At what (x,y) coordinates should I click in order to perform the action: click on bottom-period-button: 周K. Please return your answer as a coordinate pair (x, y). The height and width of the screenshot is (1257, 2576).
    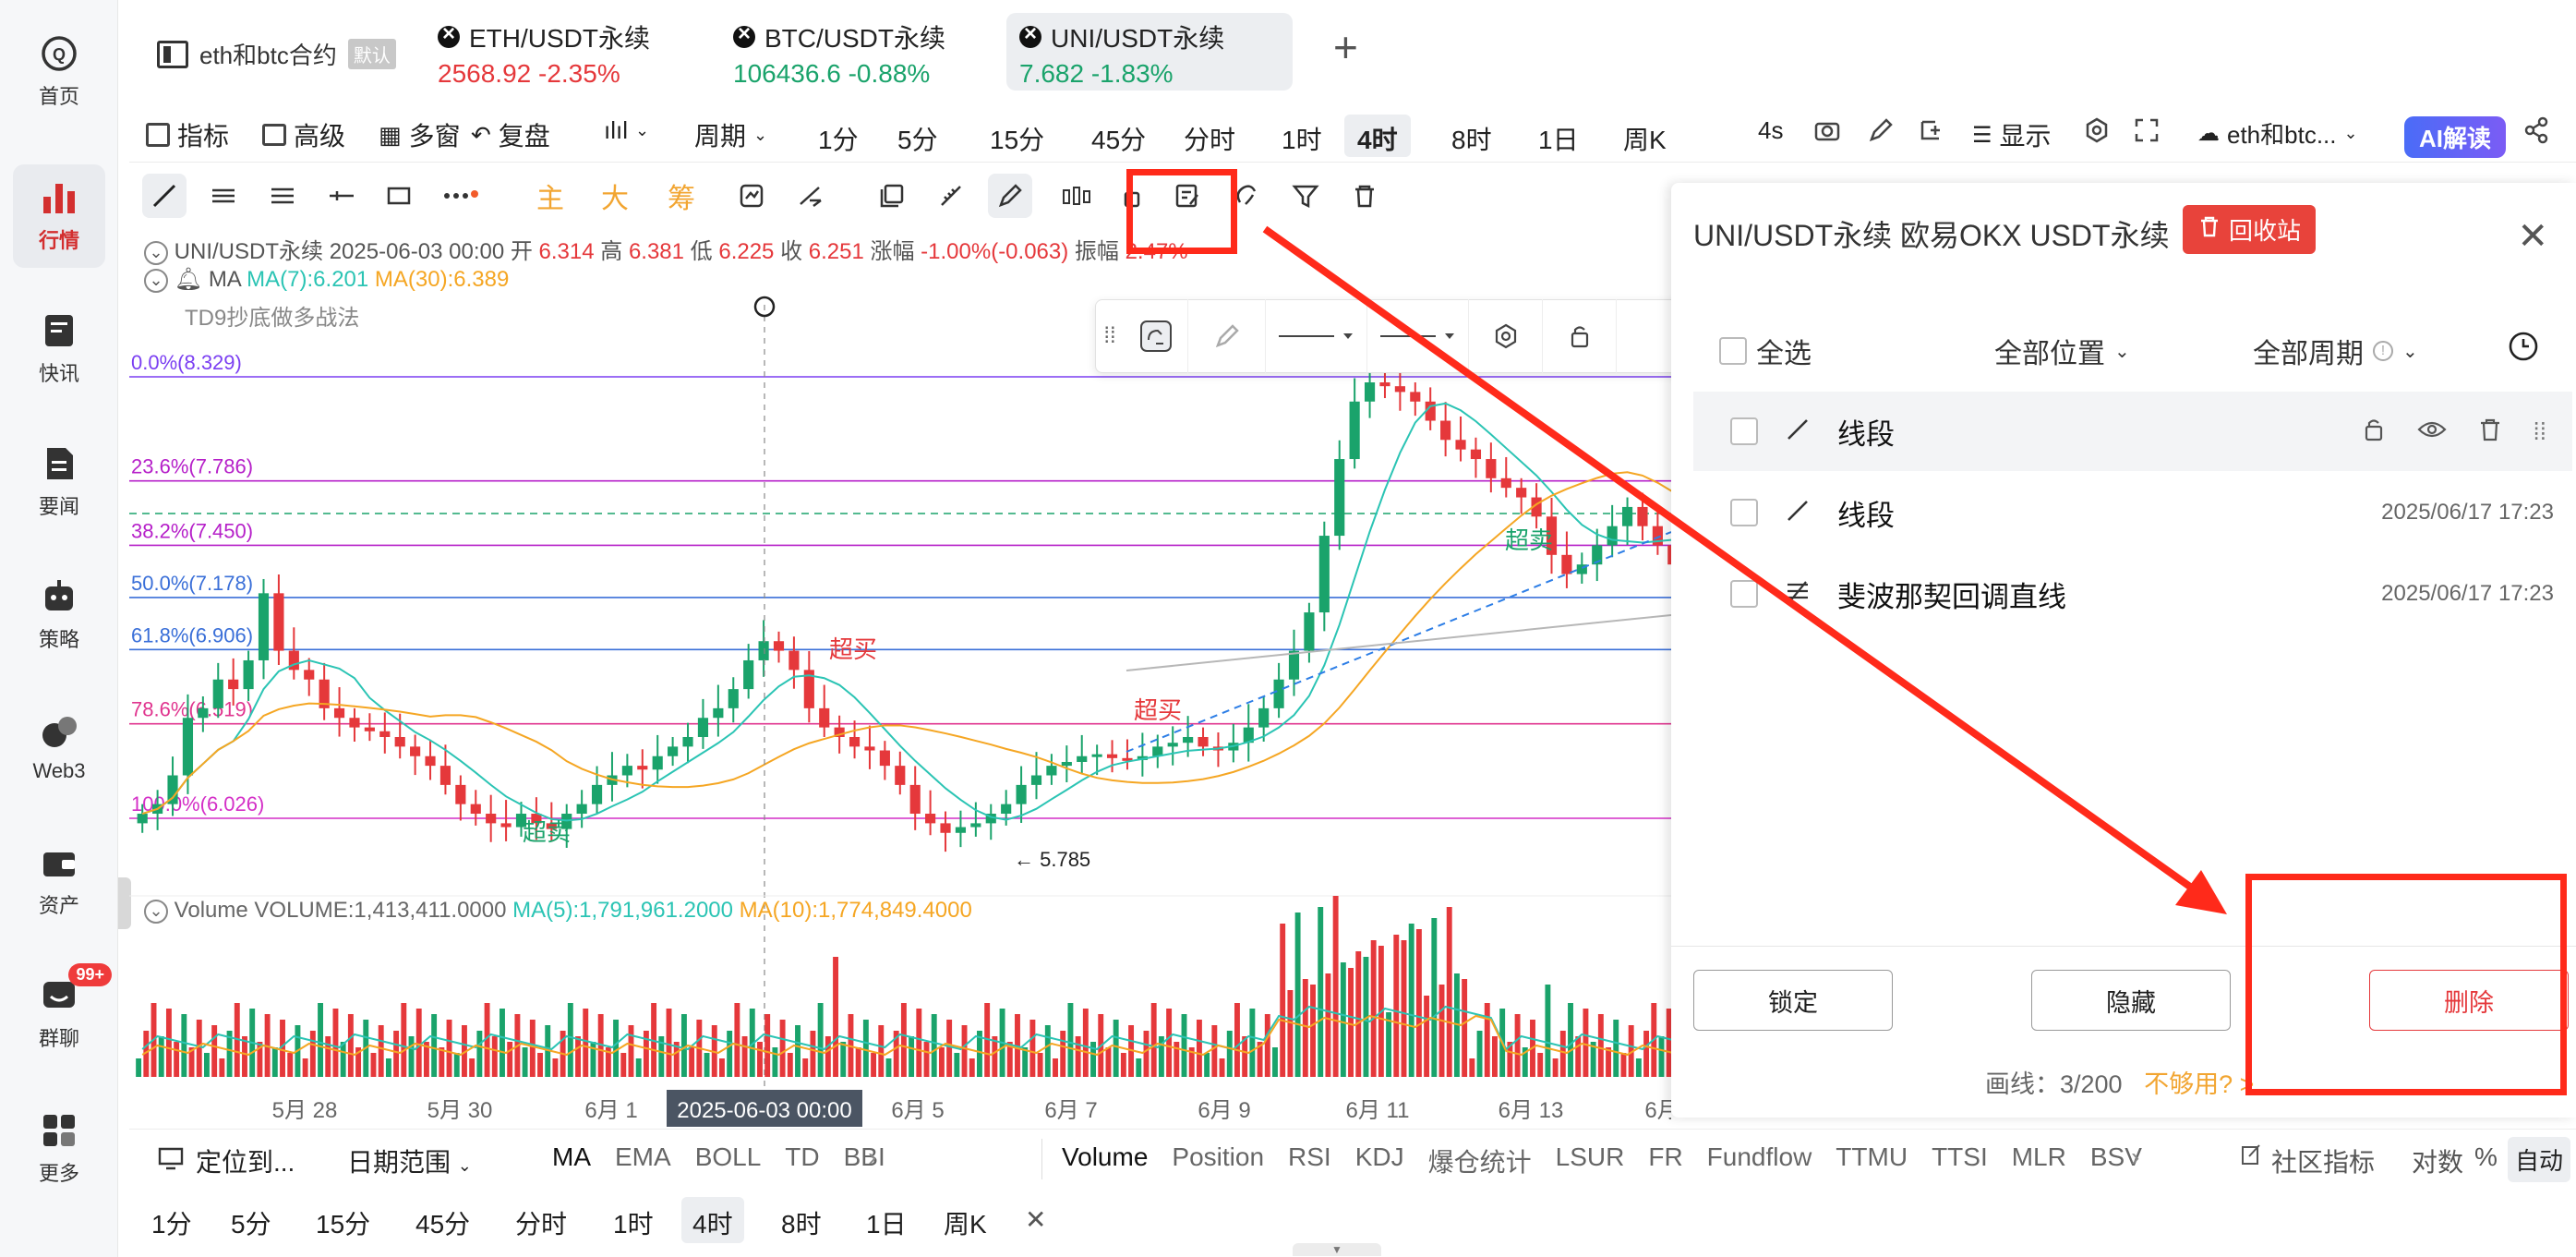
    Looking at the image, I should click on (965, 1224).